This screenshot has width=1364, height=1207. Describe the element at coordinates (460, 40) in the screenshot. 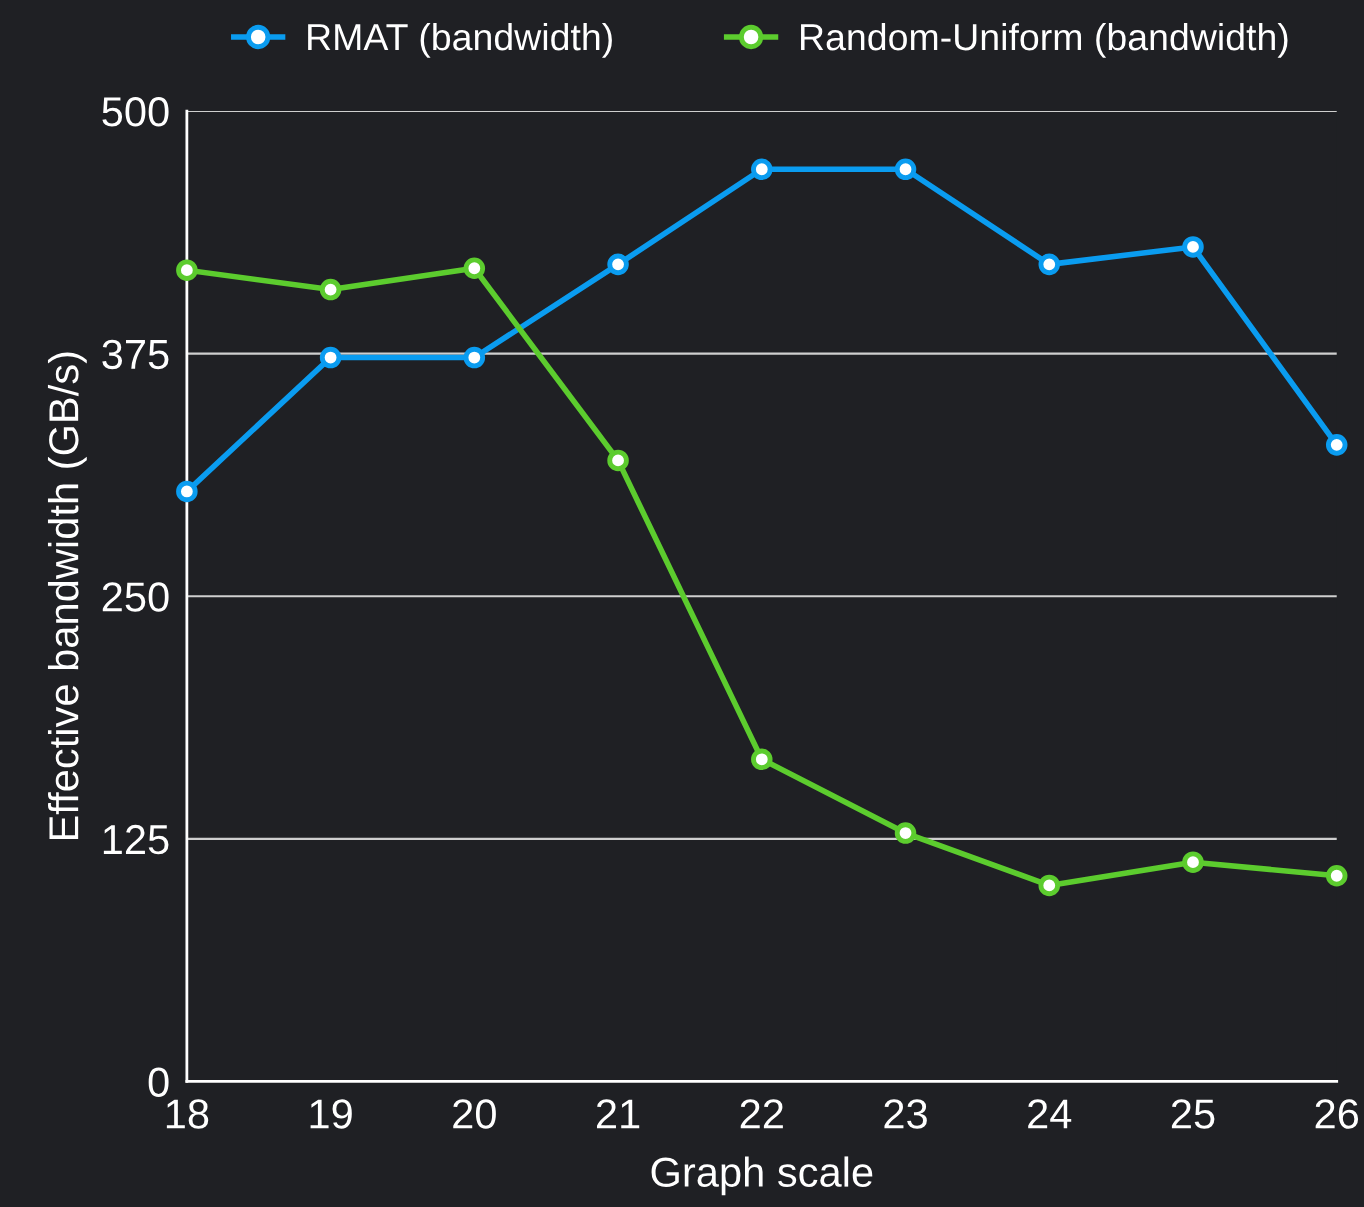

I see `legend-label: RMAT (bandwidth)` at that location.